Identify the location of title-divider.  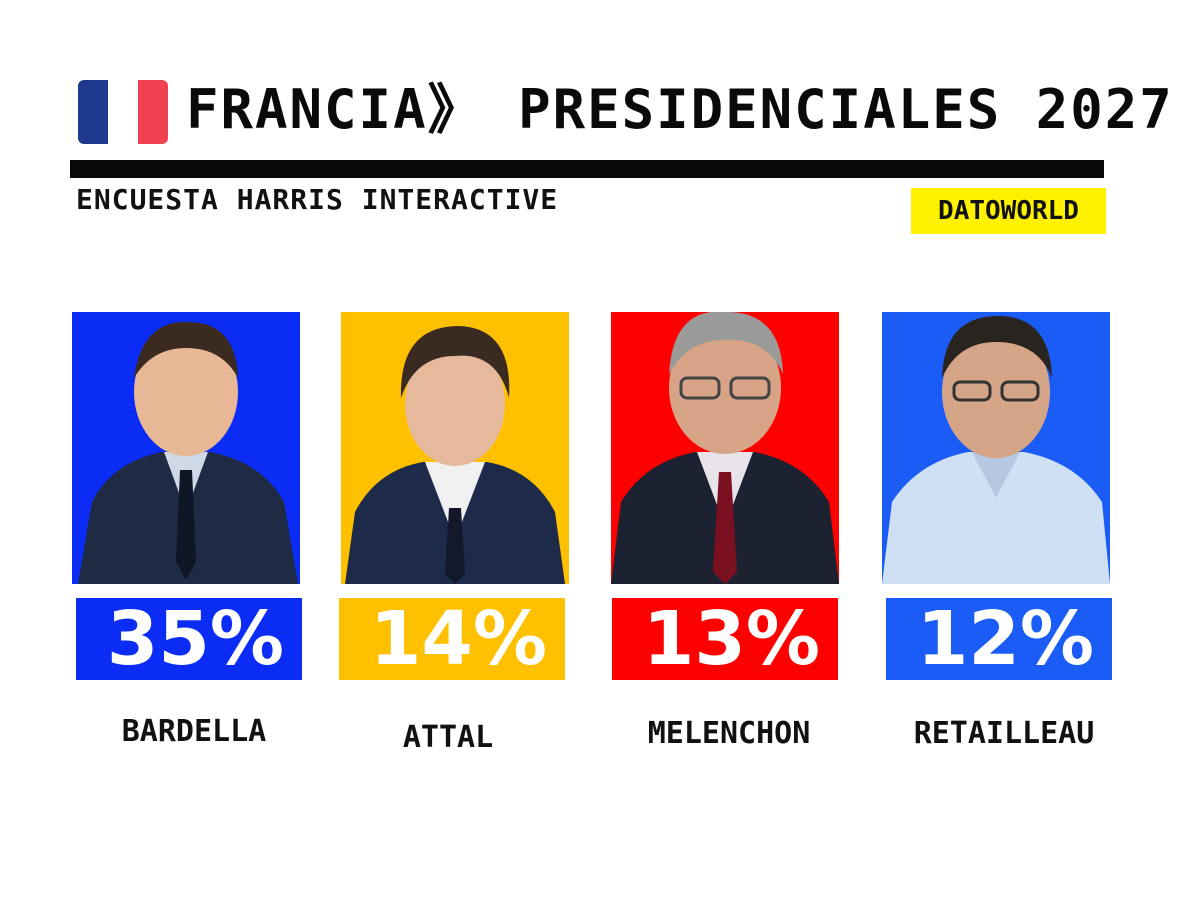
(587, 169).